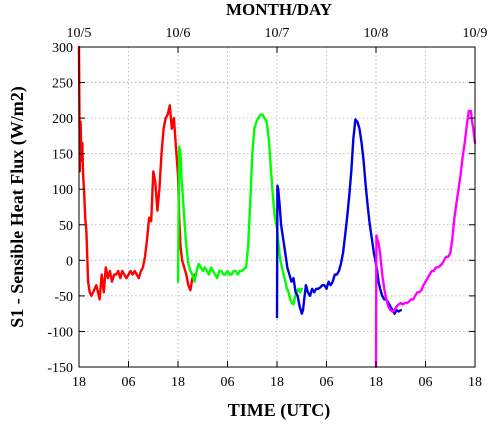 The image size is (504, 432). Describe the element at coordinates (62, 155) in the screenshot. I see `y-tick-label: 150` at that location.